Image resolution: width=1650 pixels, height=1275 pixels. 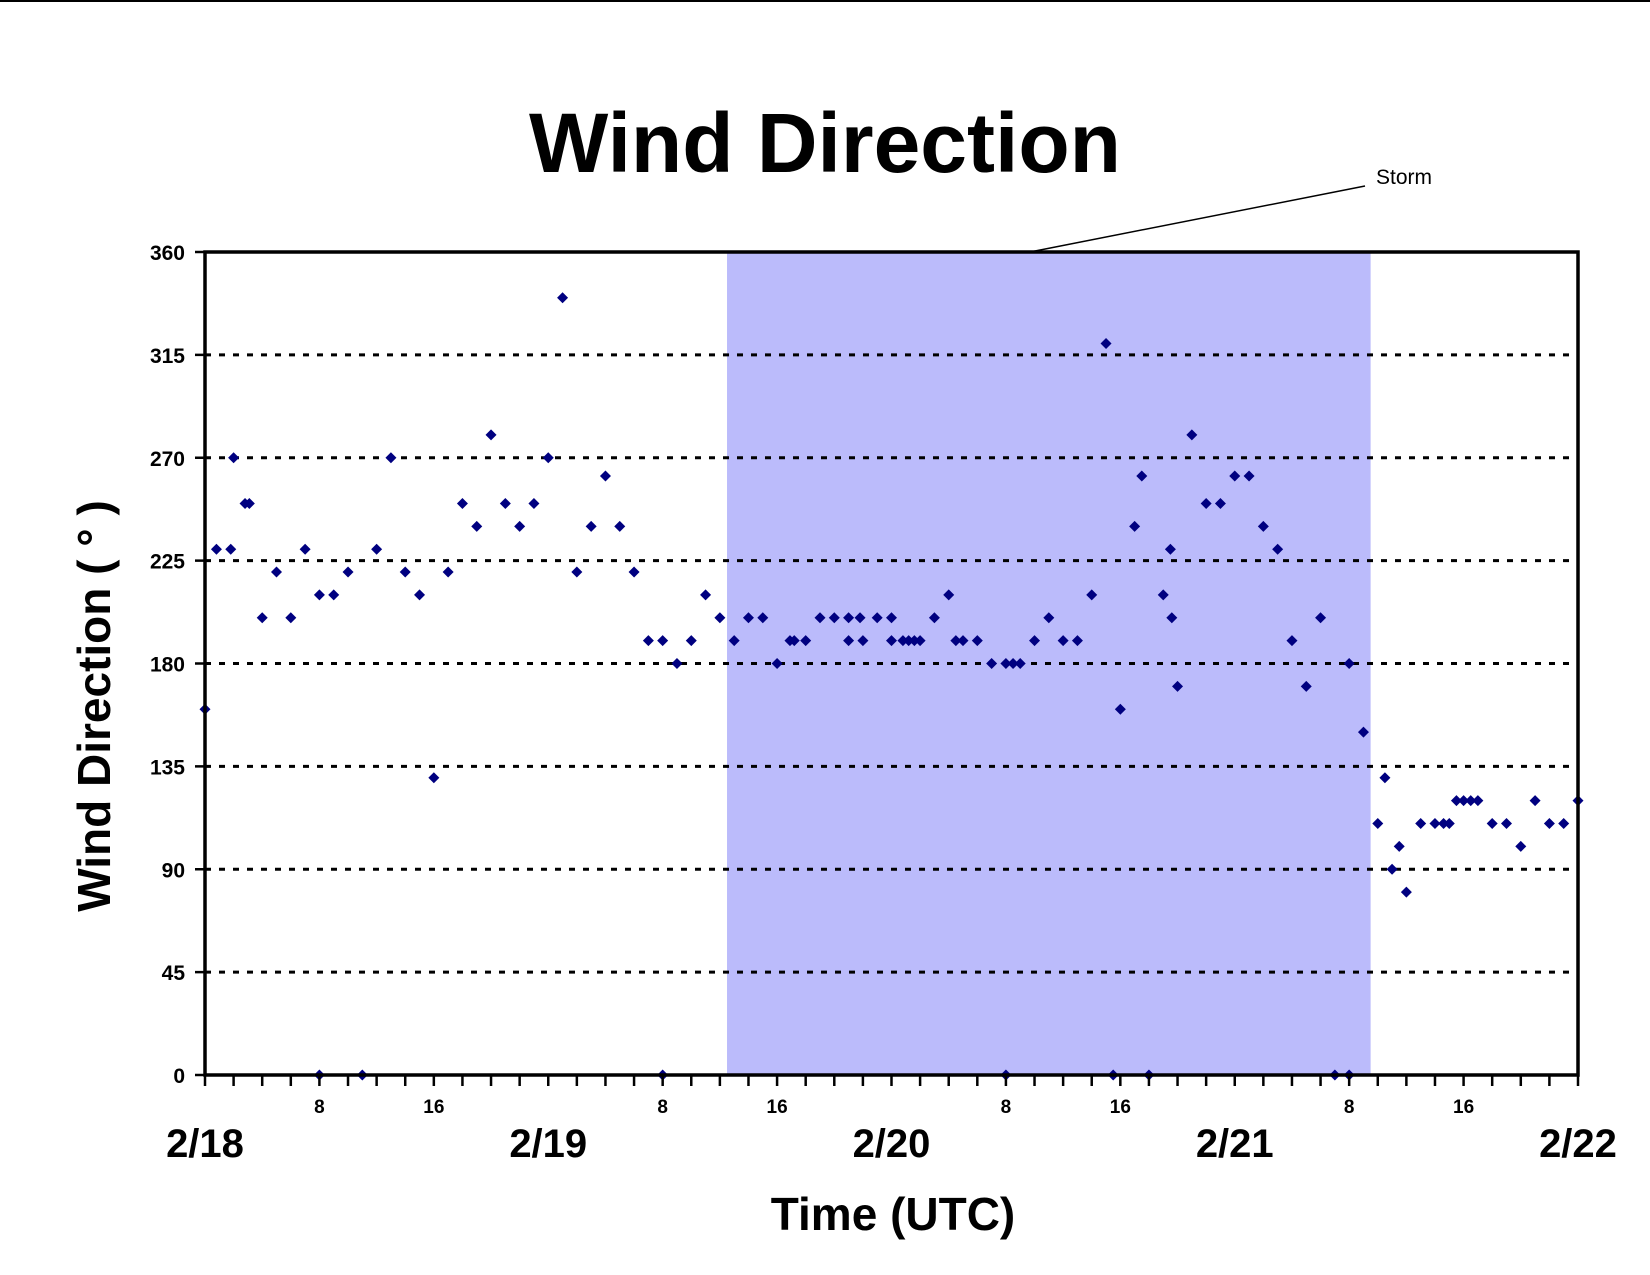 What do you see at coordinates (167, 459) in the screenshot?
I see `y-tick-label: 270` at bounding box center [167, 459].